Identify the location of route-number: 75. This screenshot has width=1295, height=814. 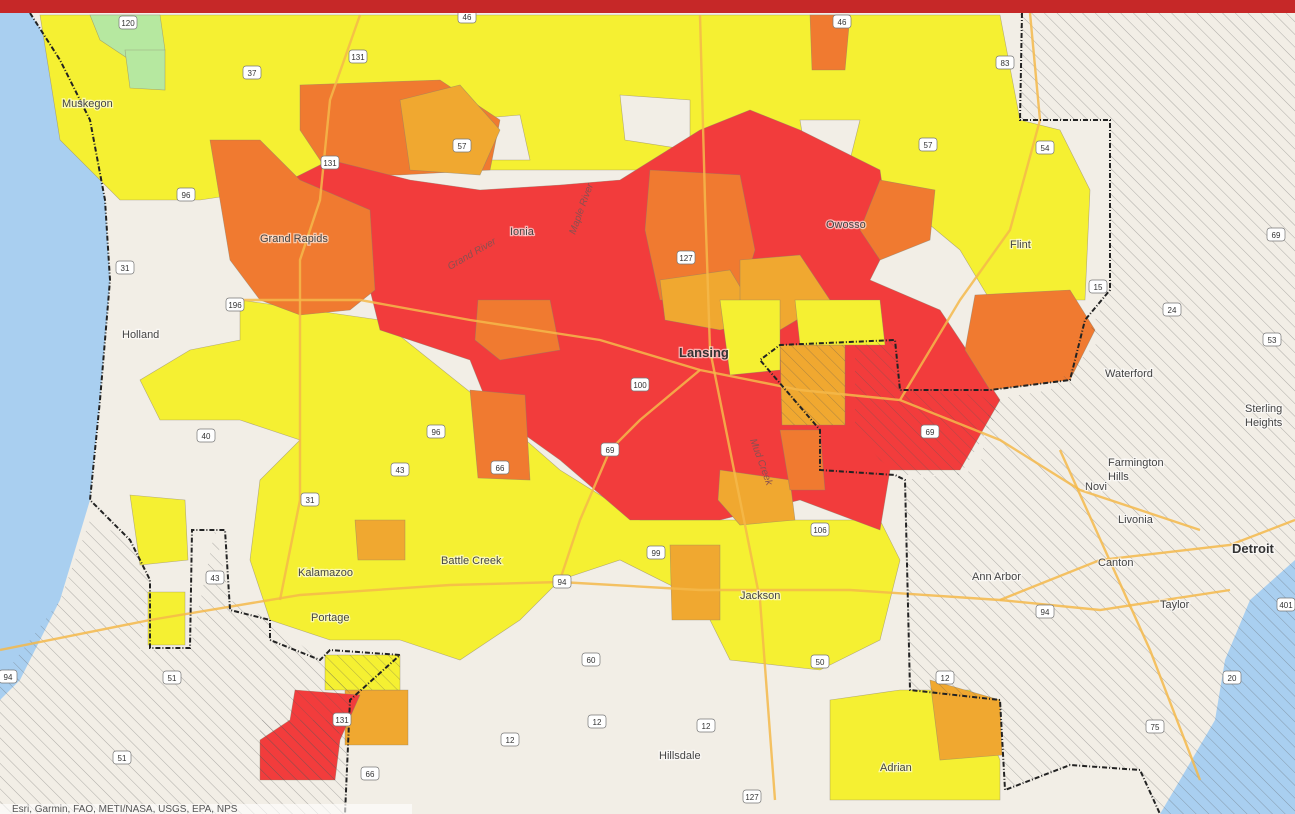
(1155, 727).